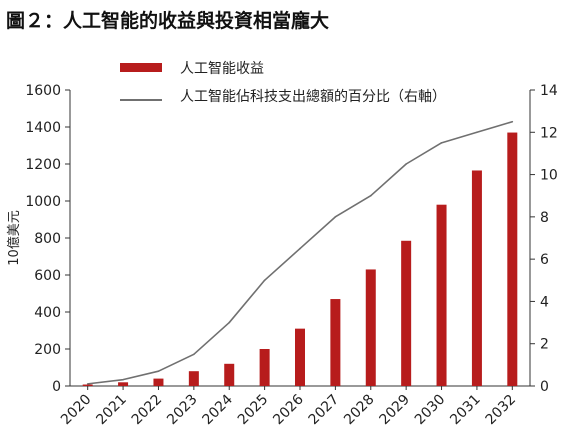 The height and width of the screenshot is (442, 588). What do you see at coordinates (222, 69) in the screenshot?
I see `legend-label-revenue: 人工智能收益` at bounding box center [222, 69].